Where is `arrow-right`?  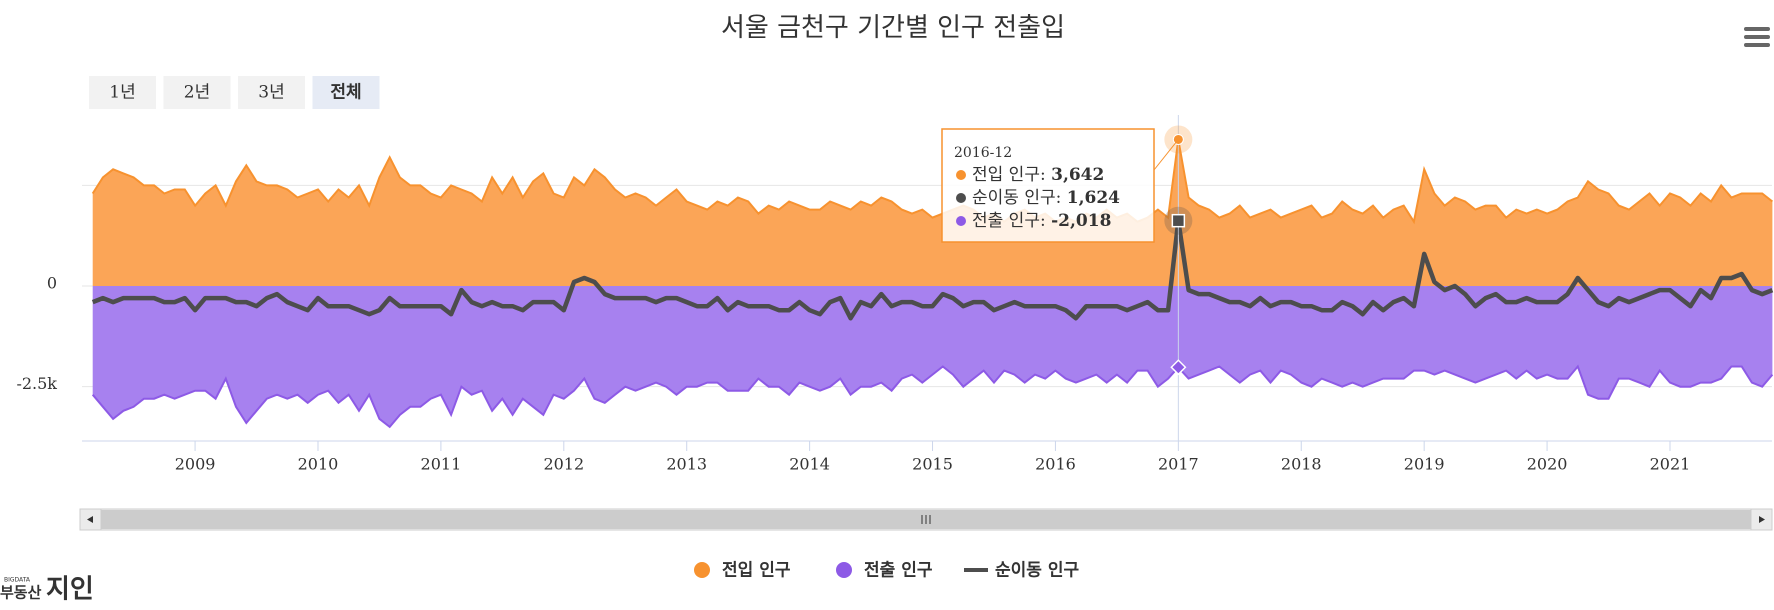
arrow-right is located at coordinates (1762, 519).